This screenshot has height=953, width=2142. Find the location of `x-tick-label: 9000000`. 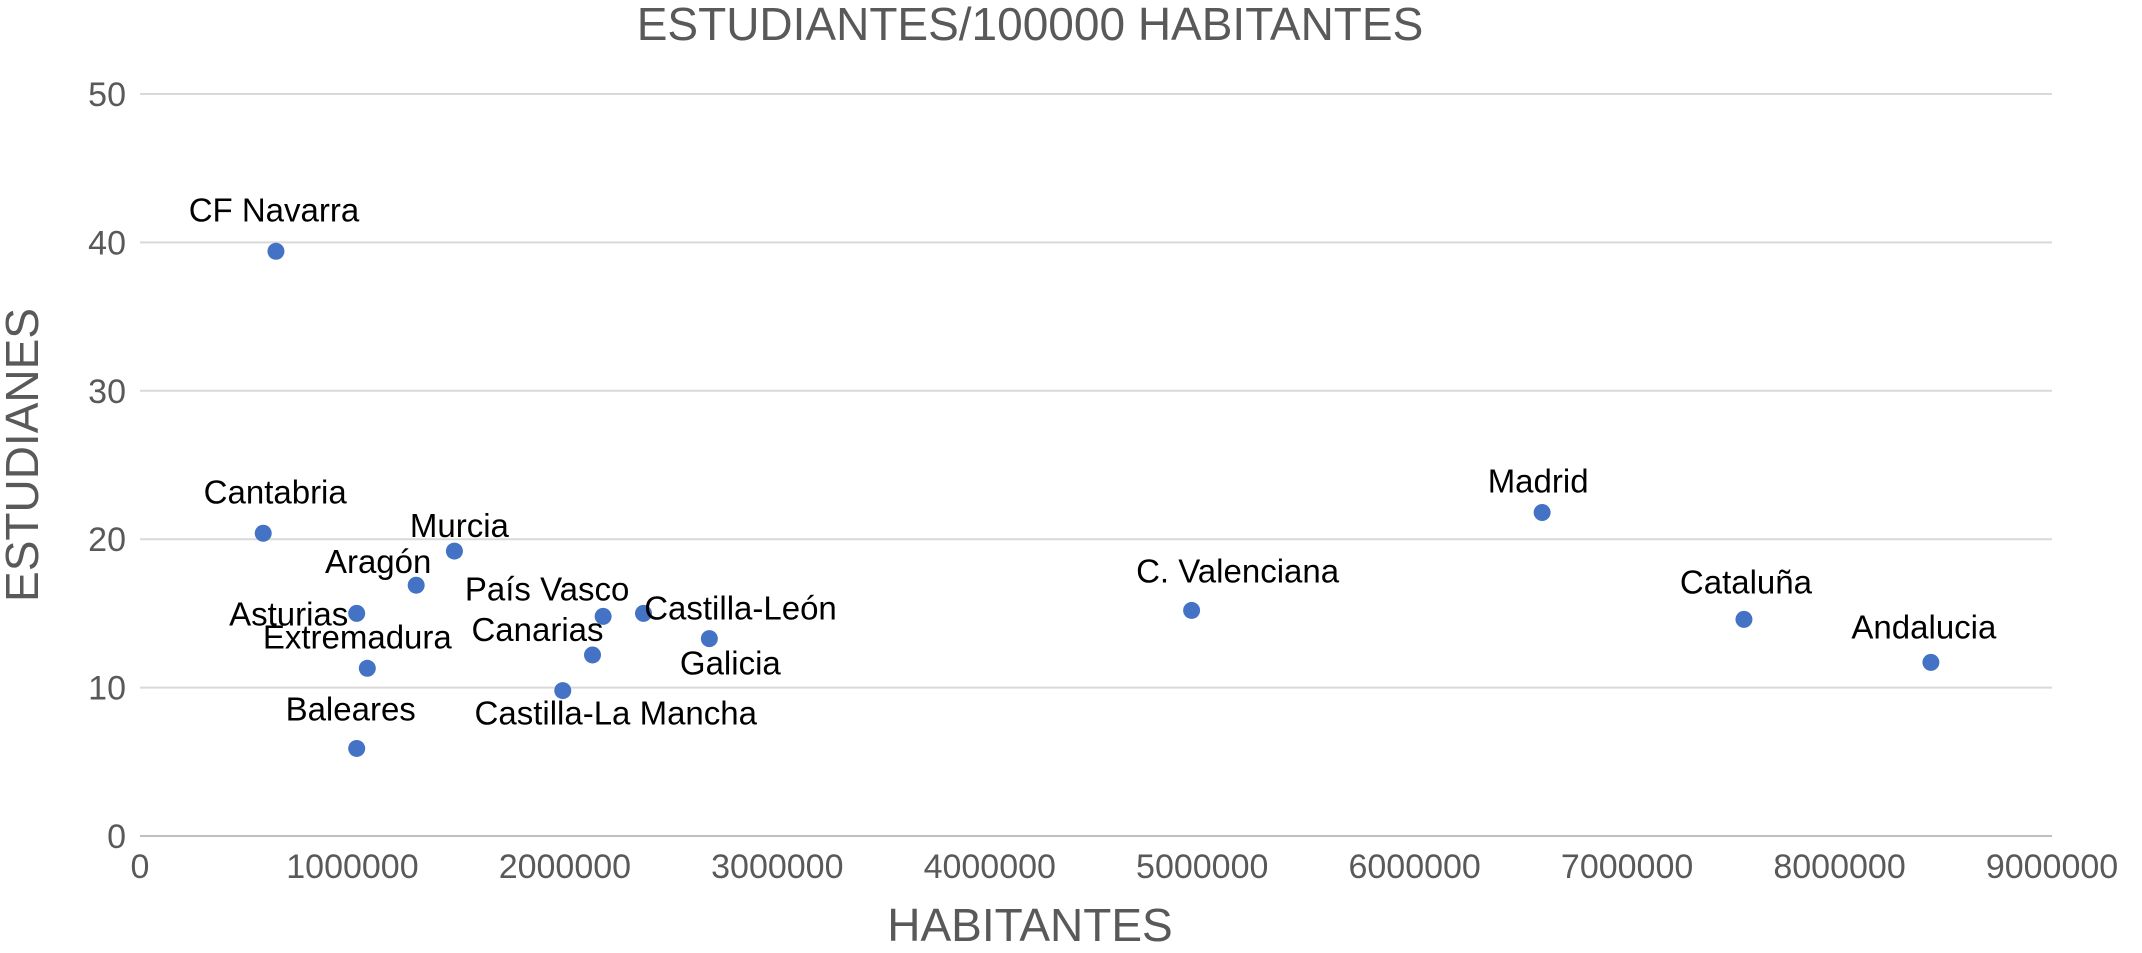

x-tick-label: 9000000 is located at coordinates (2052, 867).